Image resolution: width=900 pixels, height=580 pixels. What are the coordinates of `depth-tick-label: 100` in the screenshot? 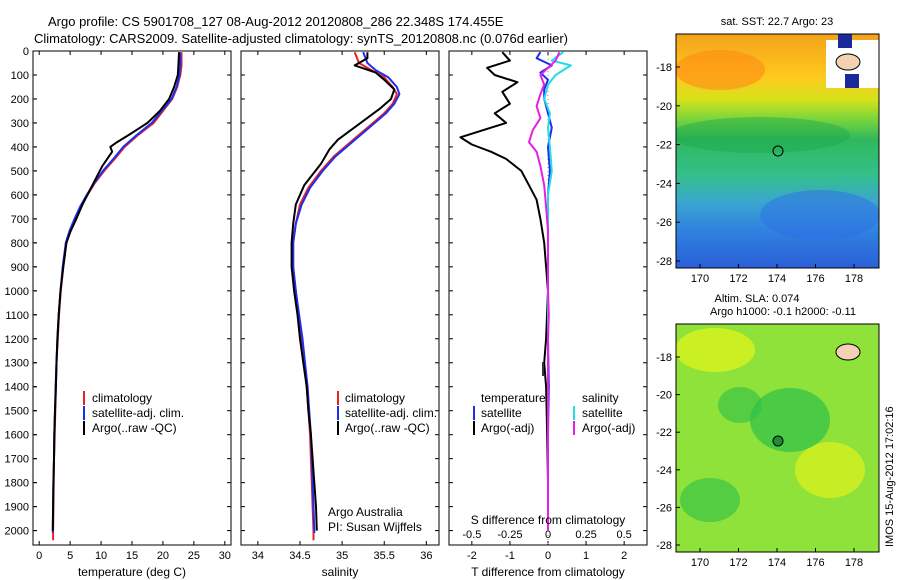 It's located at (20, 76).